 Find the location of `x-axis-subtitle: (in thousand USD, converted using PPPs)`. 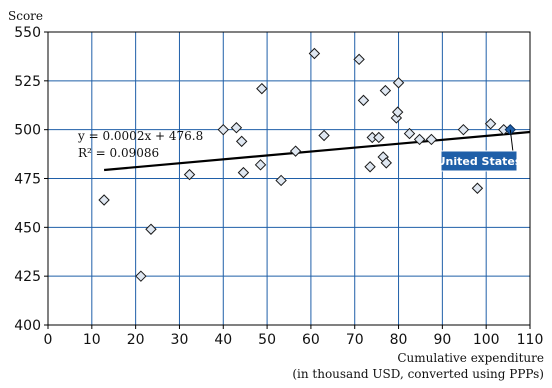

x-axis-subtitle: (in thousand USD, converted using PPPs) is located at coordinates (418, 374).